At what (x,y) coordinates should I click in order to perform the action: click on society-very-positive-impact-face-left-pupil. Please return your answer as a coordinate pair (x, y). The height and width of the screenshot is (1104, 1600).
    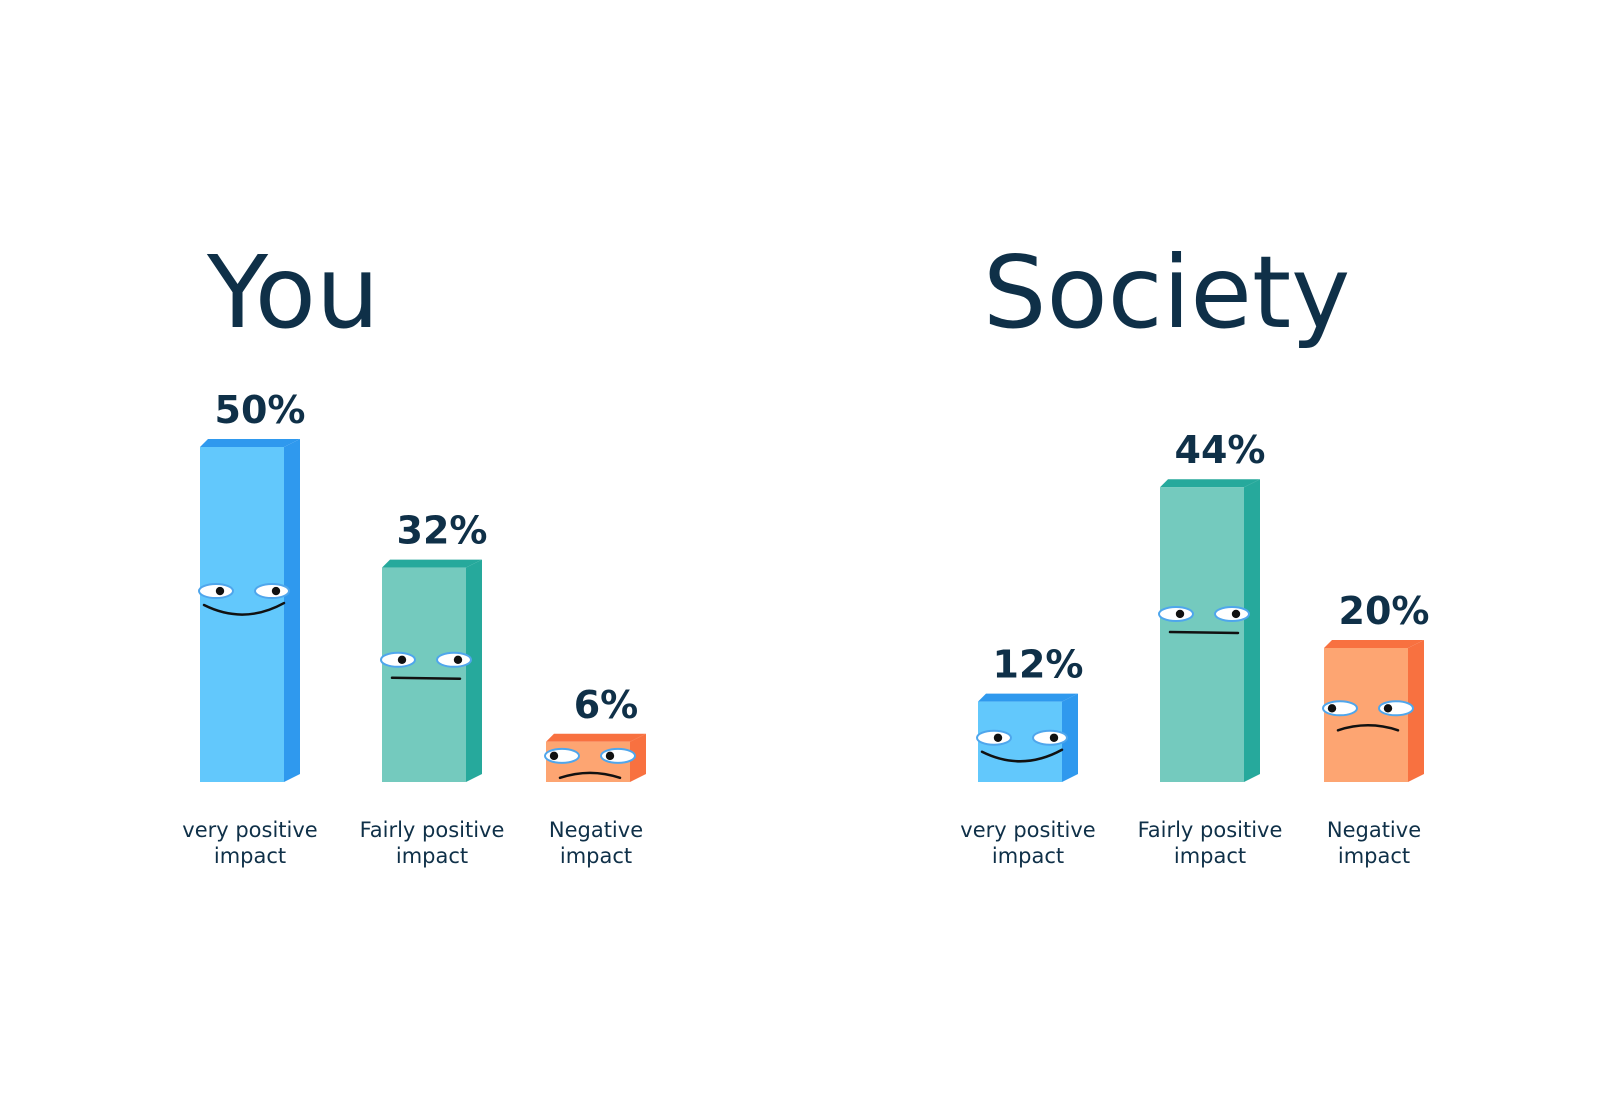
    Looking at the image, I should click on (998, 737).